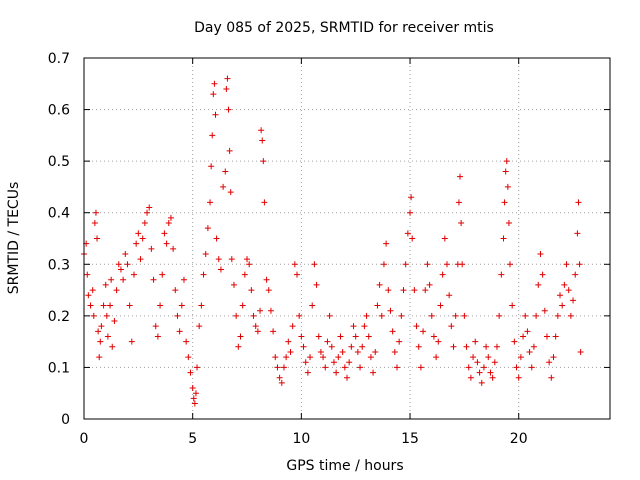 The width and height of the screenshot is (640, 480). What do you see at coordinates (519, 439) in the screenshot?
I see `x-tick-label: 20` at bounding box center [519, 439].